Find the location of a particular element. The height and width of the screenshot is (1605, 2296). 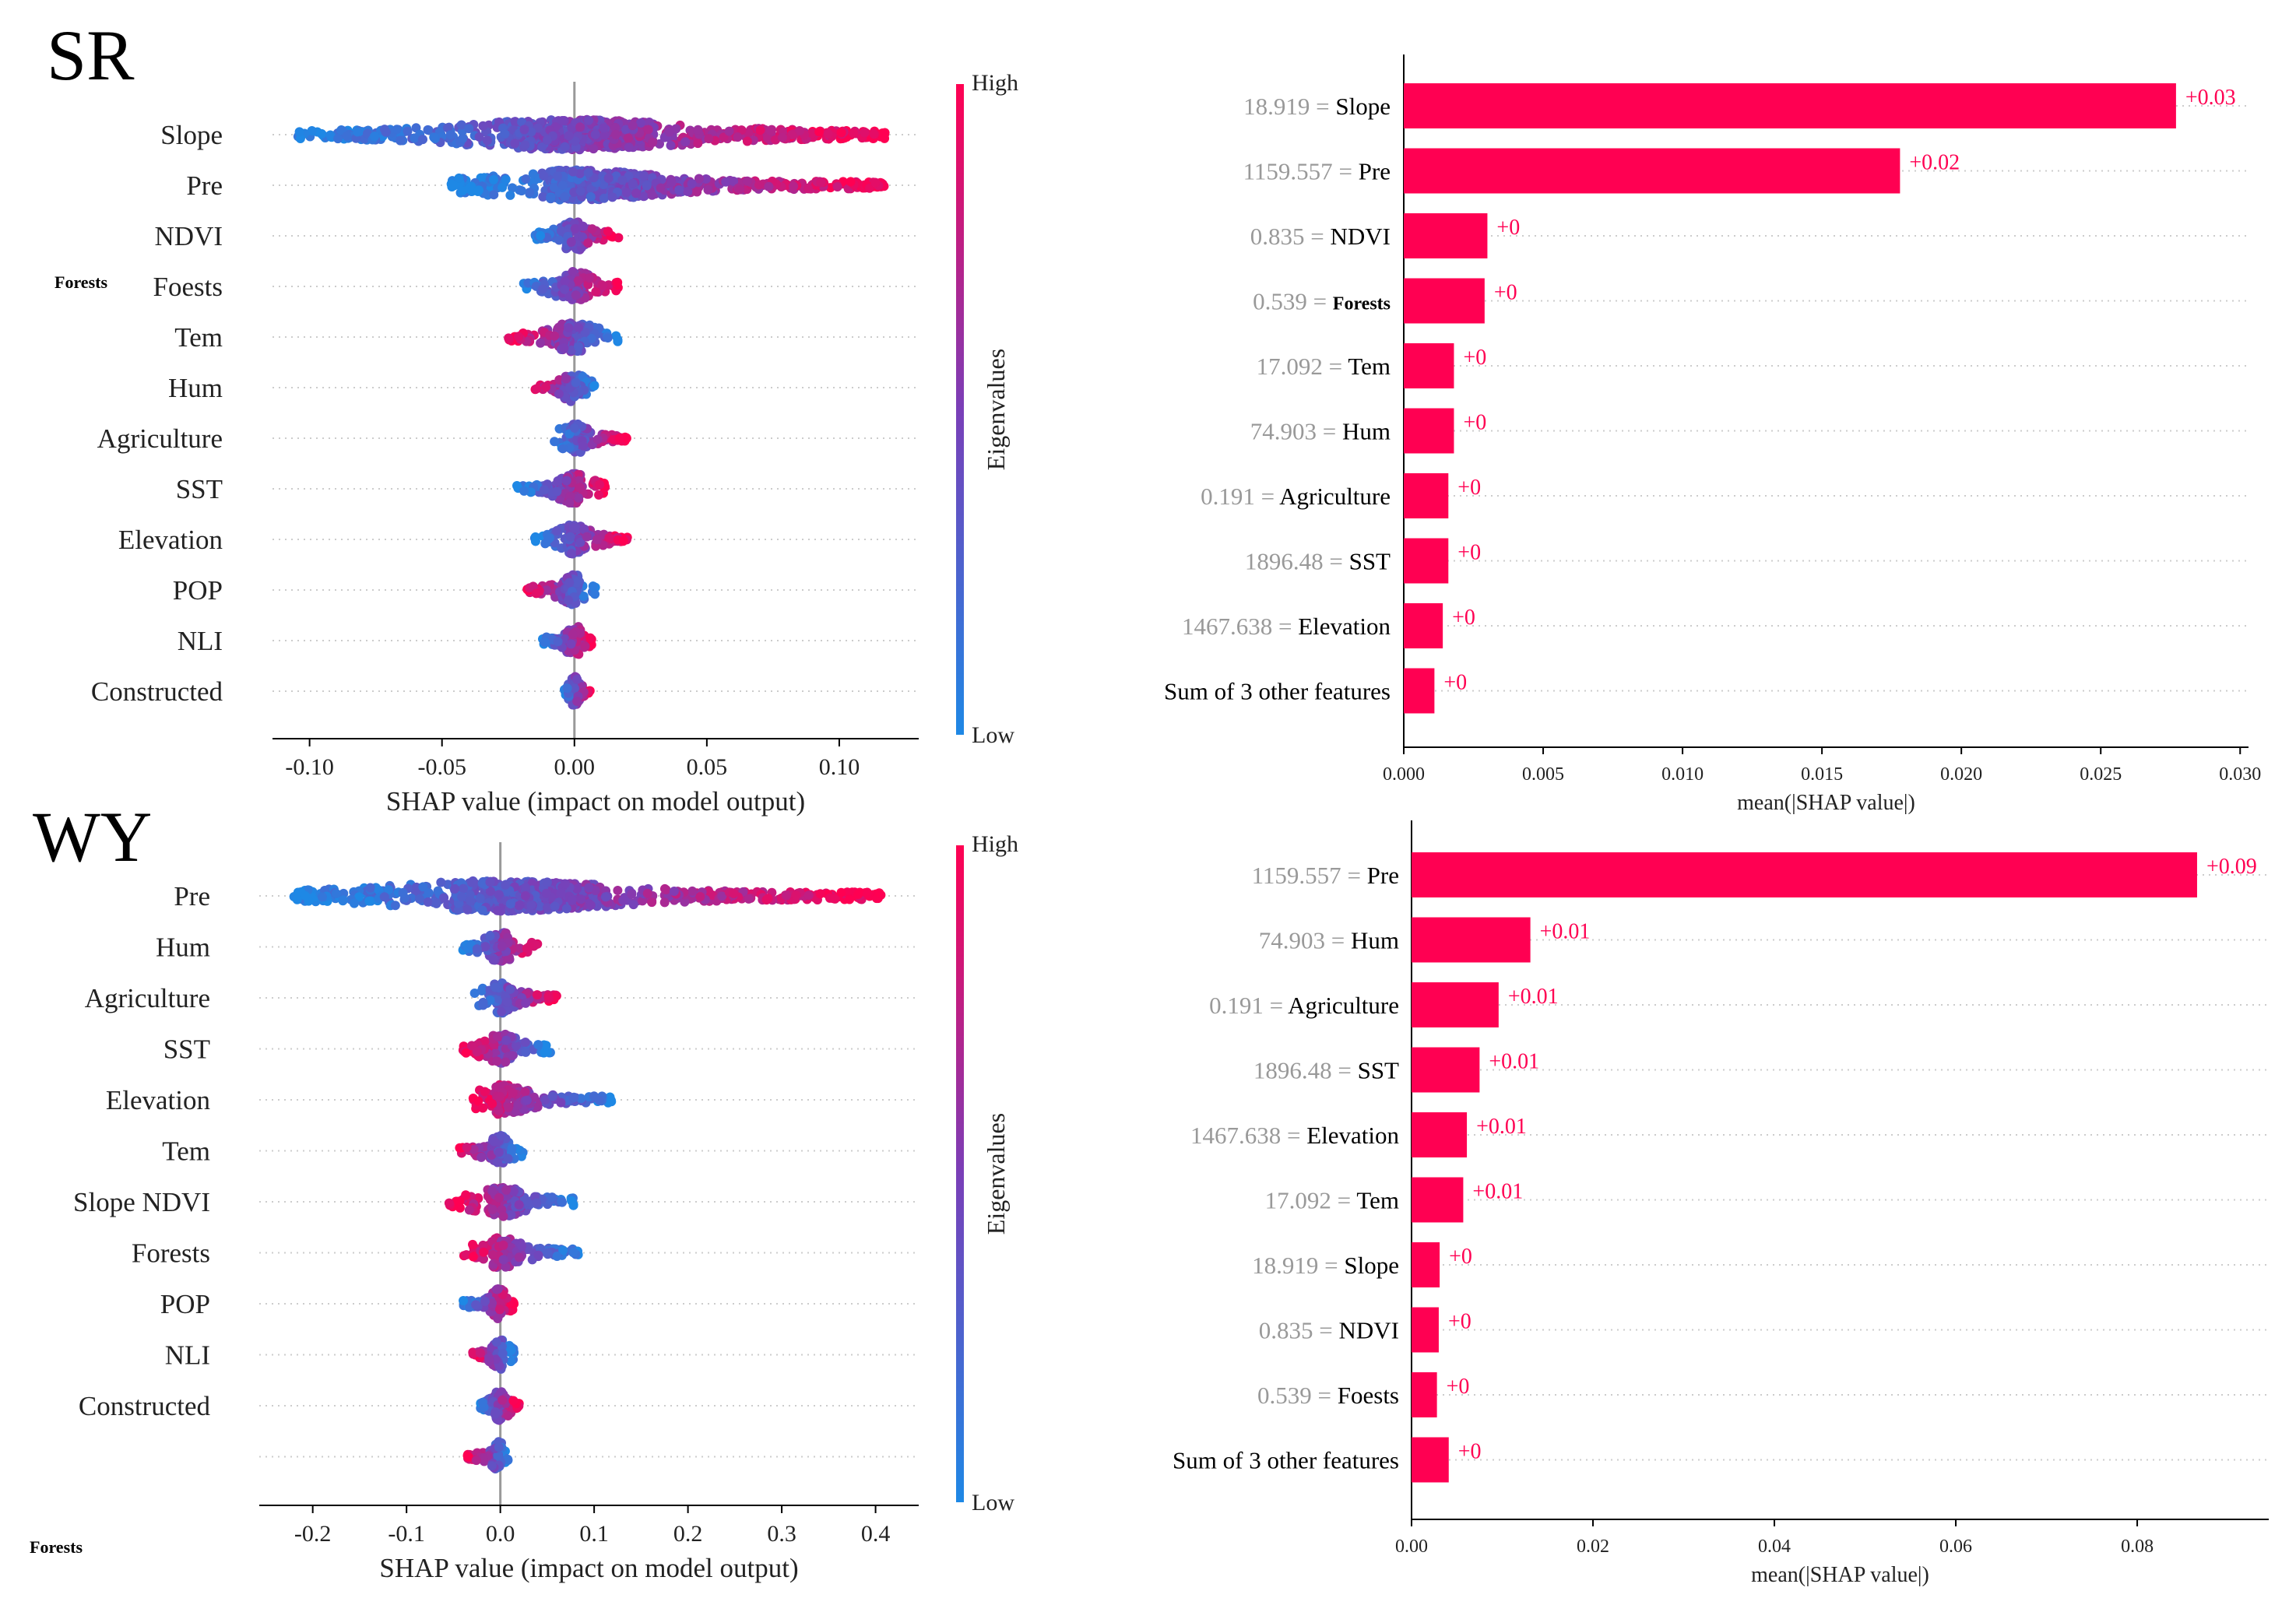

feature-name: Foests is located at coordinates (1369, 1395).